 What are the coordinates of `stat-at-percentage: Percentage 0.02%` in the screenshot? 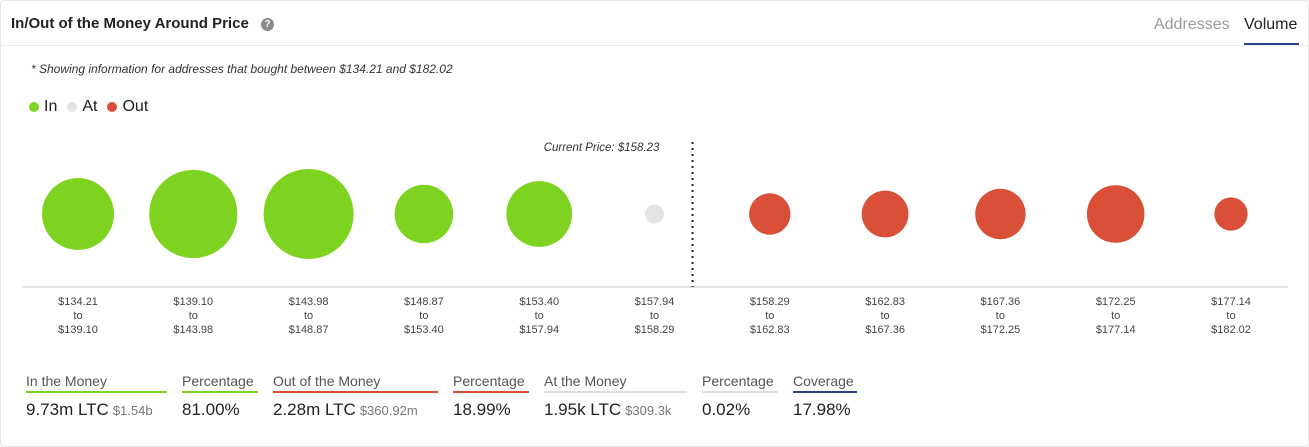 It's located at (740, 396).